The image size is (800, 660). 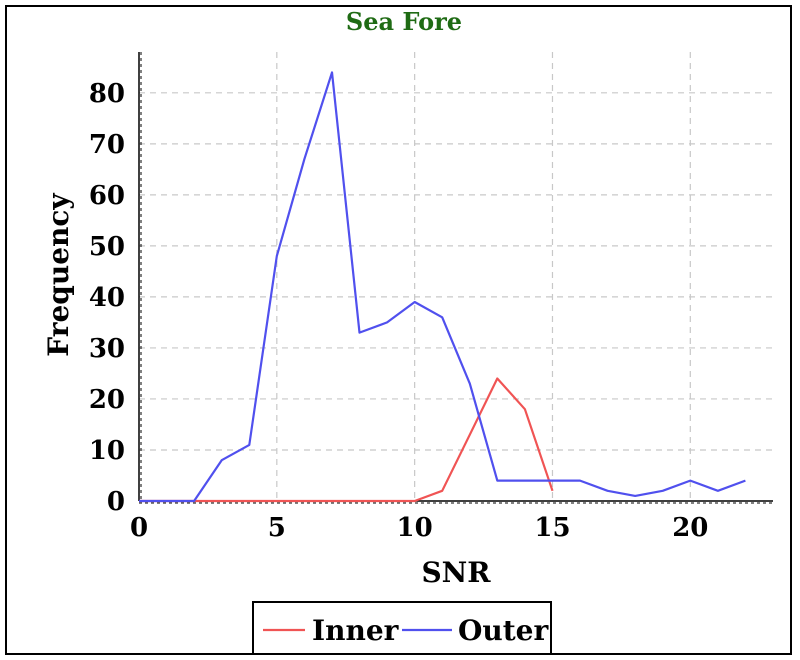 What do you see at coordinates (139, 528) in the screenshot?
I see `x-tick-label: 0` at bounding box center [139, 528].